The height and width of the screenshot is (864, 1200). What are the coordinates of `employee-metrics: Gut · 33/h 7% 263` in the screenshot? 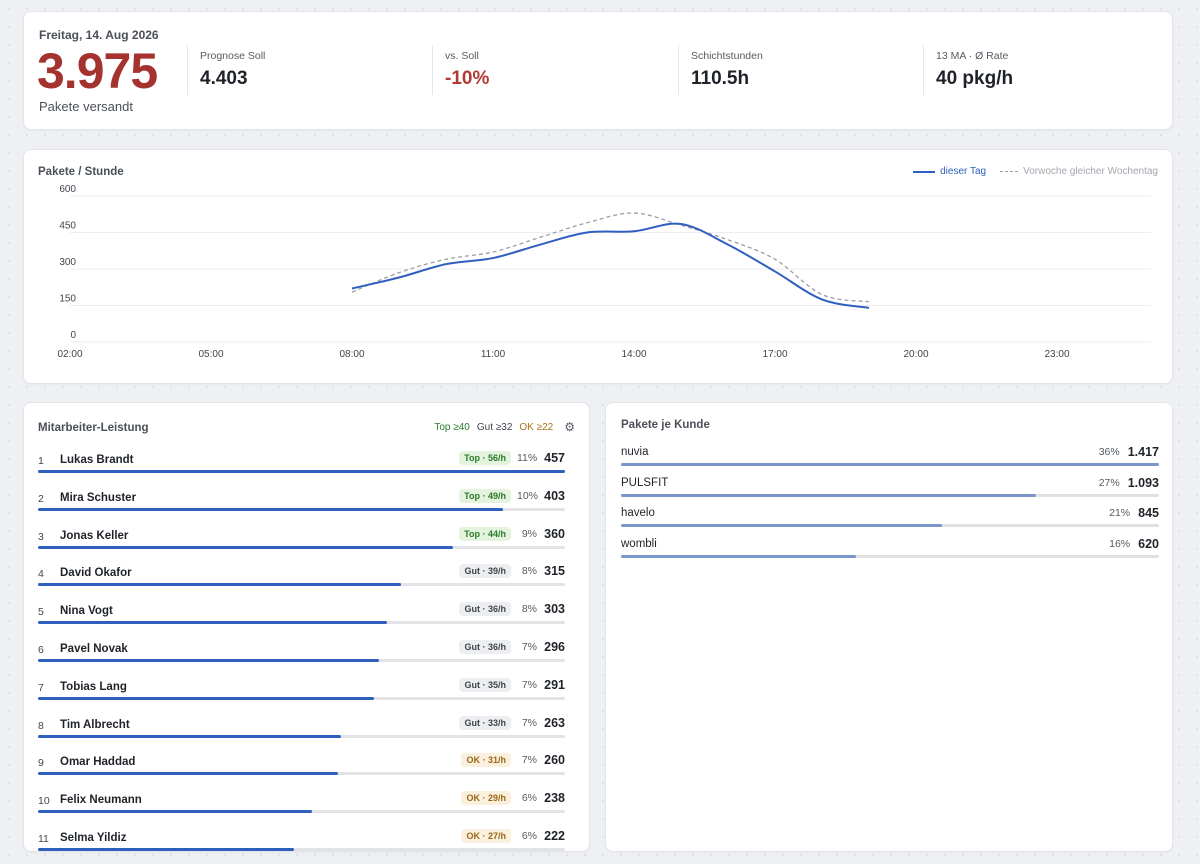 It's located at (512, 722).